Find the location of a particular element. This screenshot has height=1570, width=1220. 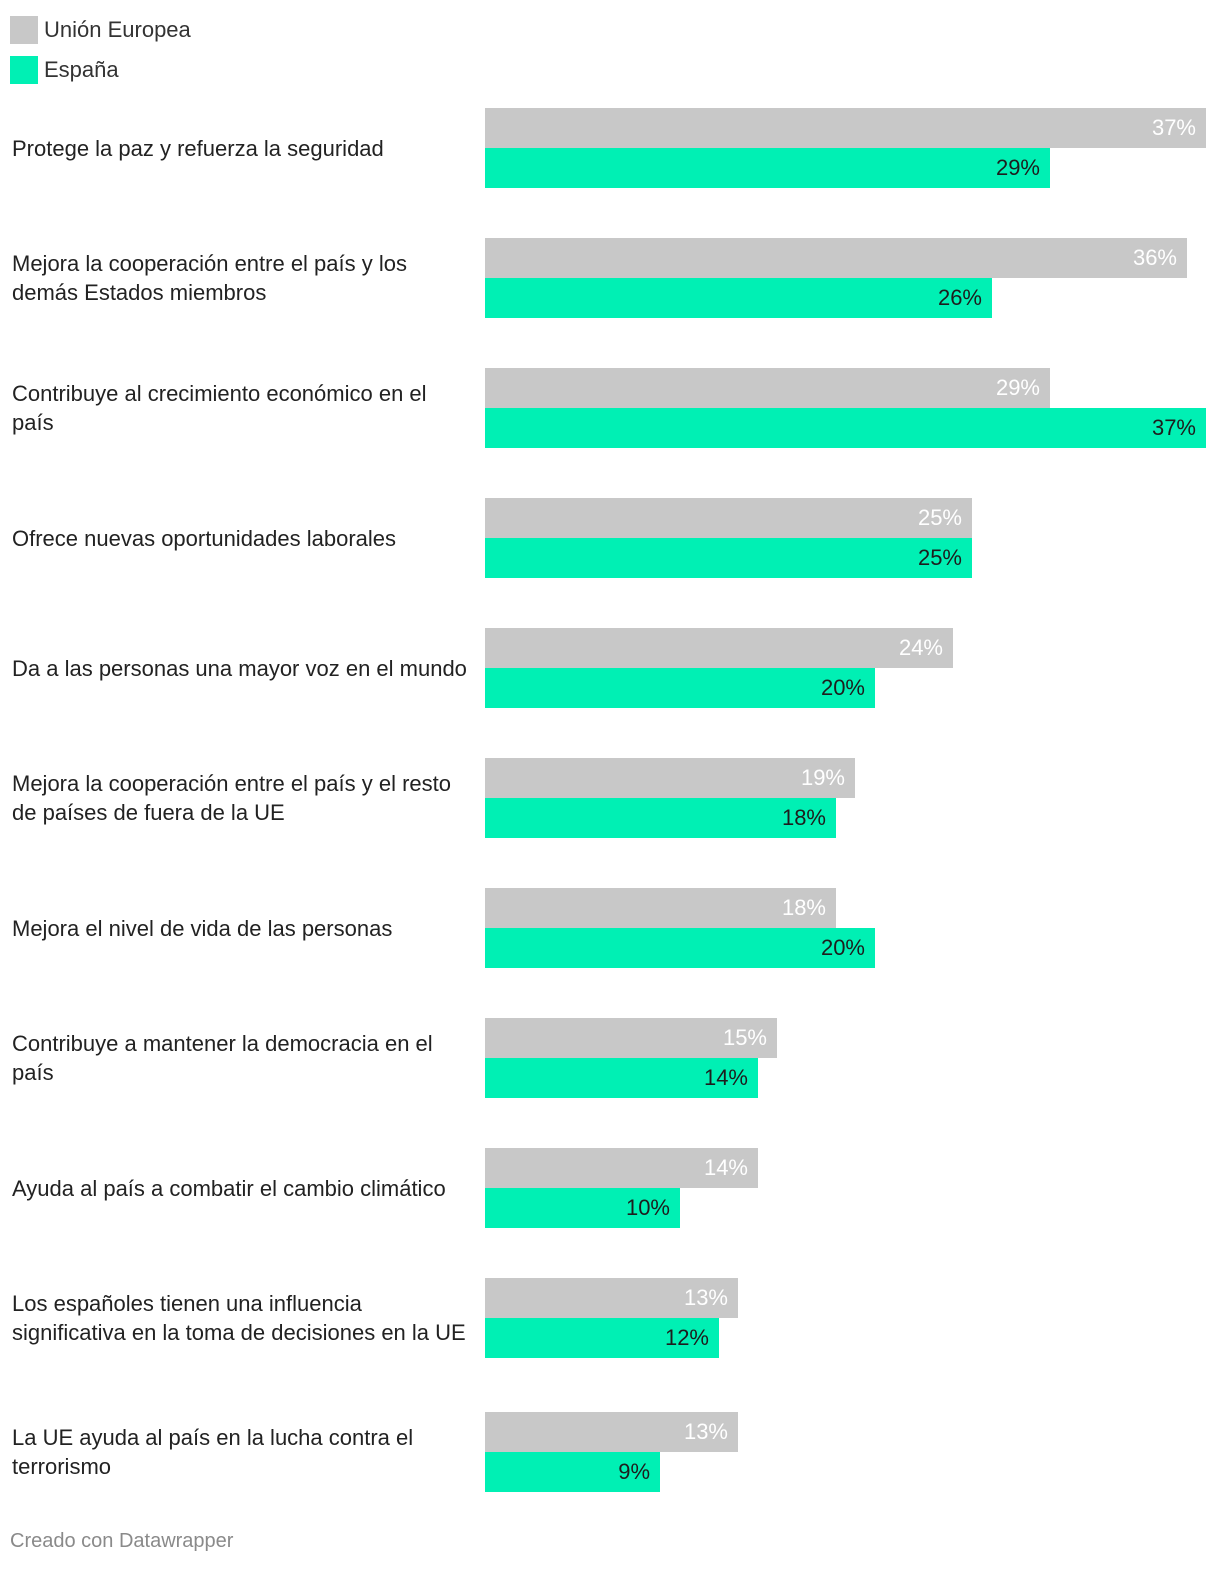

bar-value-label: 10% is located at coordinates (647, 1207).